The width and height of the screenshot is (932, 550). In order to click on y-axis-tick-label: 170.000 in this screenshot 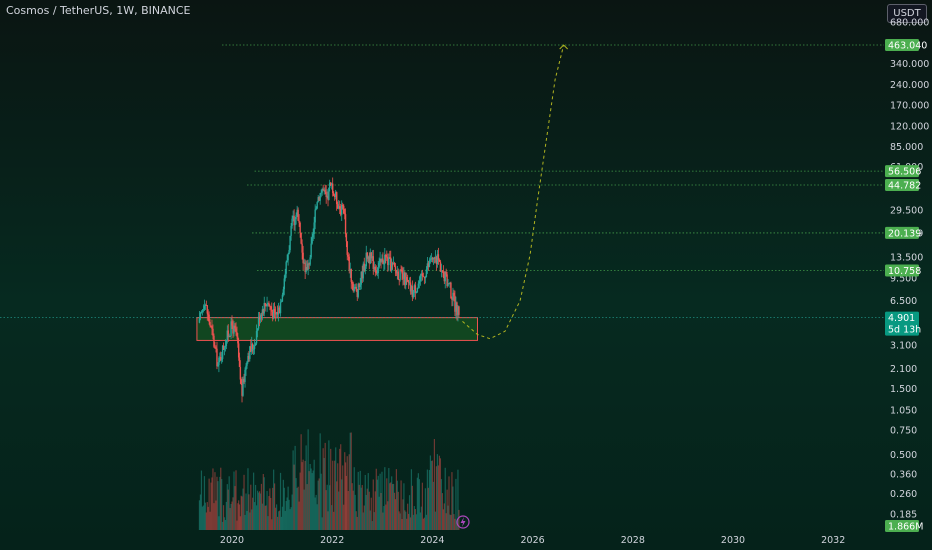, I will do `click(909, 106)`.